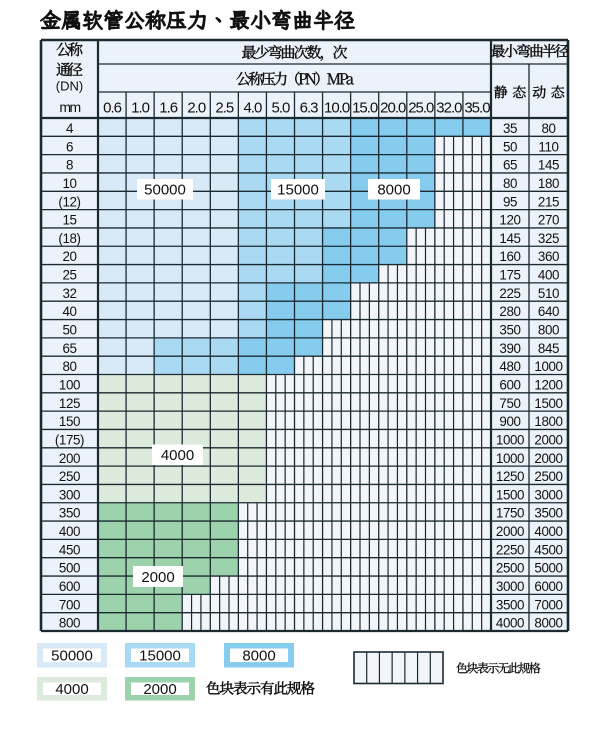 This screenshot has width=600, height=743. I want to click on svg-text: 225, so click(509, 293).